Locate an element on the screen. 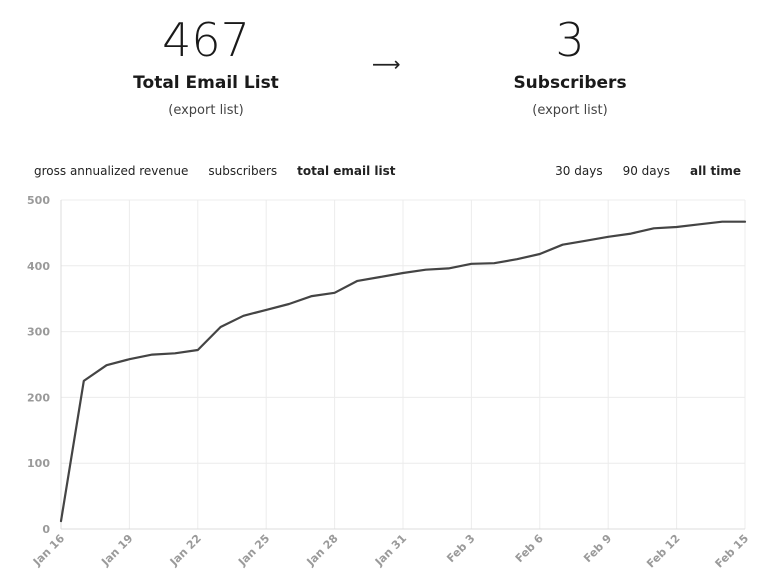 The width and height of the screenshot is (773, 585). x-tick-label: Feb 9 is located at coordinates (597, 548).